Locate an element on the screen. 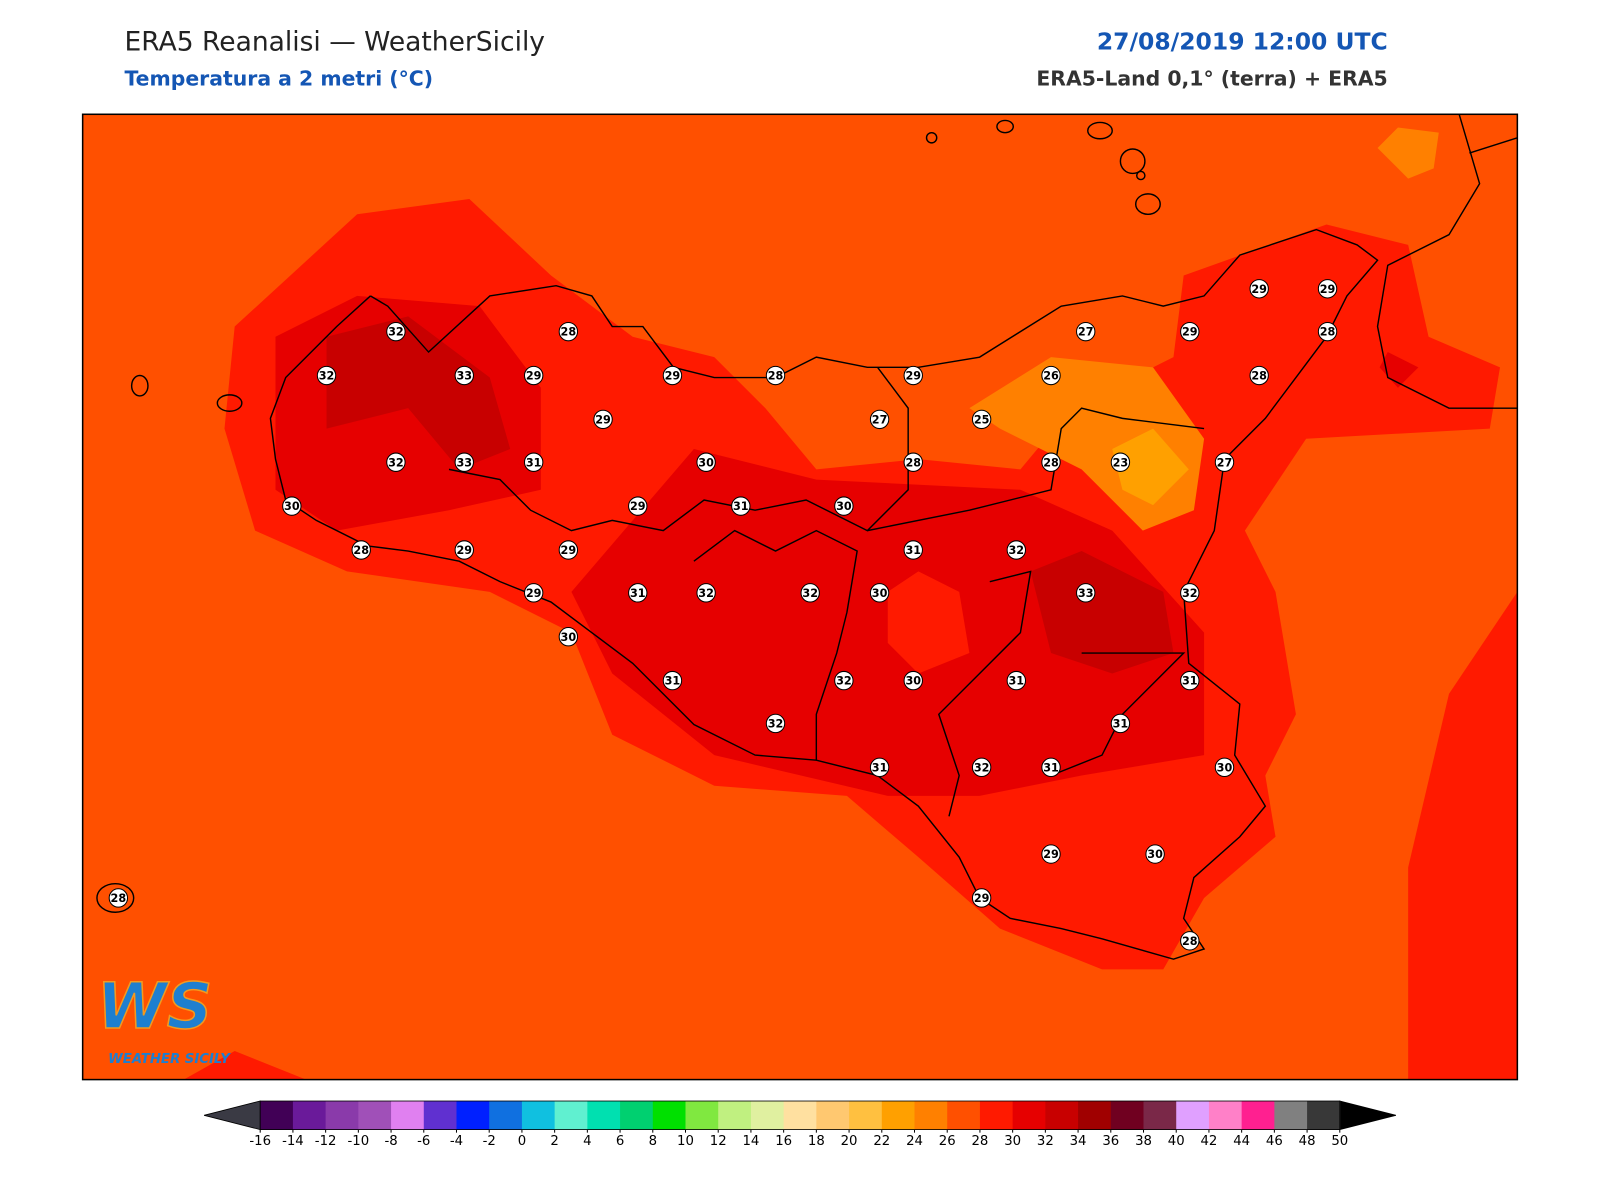 This screenshot has width=1600, height=1204. station-value: 33 is located at coordinates (1086, 593).